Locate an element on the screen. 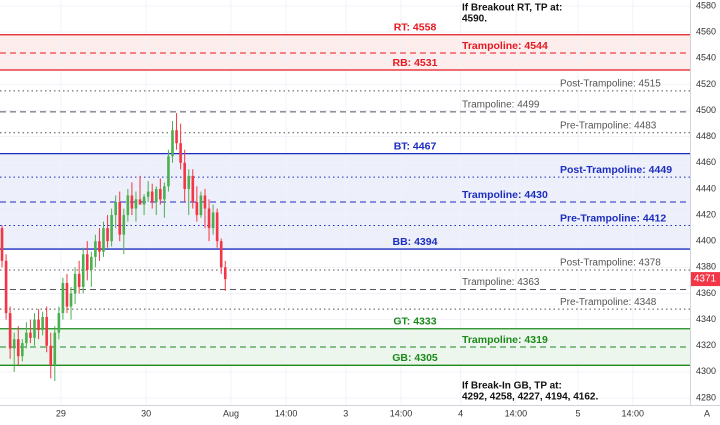 The width and height of the screenshot is (720, 425). y-tick-label: 4560 is located at coordinates (706, 32).